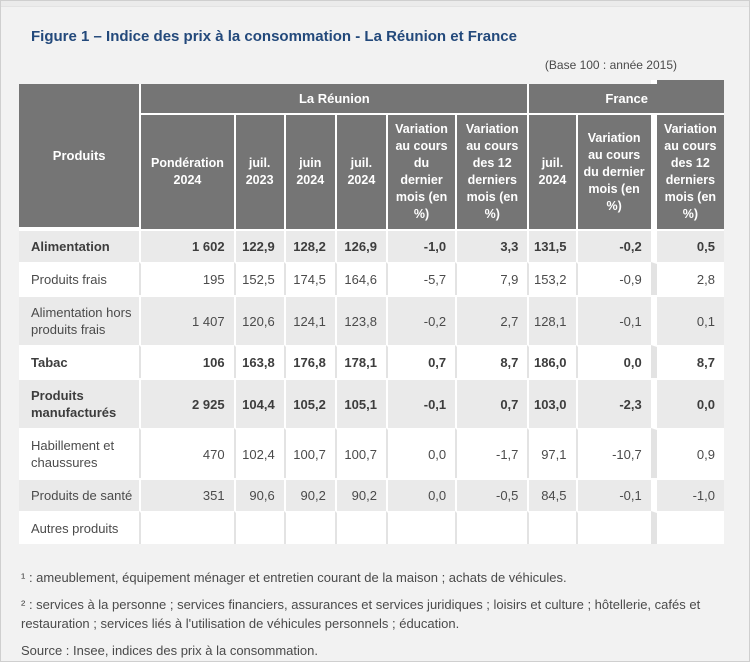 This screenshot has width=750, height=662. I want to click on value-cell: 103,0, so click(551, 403).